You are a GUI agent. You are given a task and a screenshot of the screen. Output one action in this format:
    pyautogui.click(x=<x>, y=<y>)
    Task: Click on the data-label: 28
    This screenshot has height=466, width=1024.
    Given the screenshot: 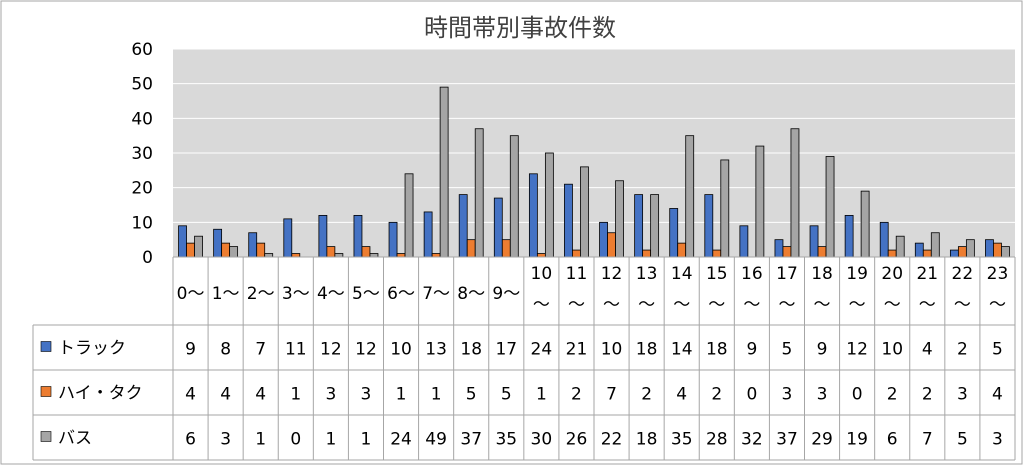 What is the action you would take?
    pyautogui.click(x=717, y=440)
    